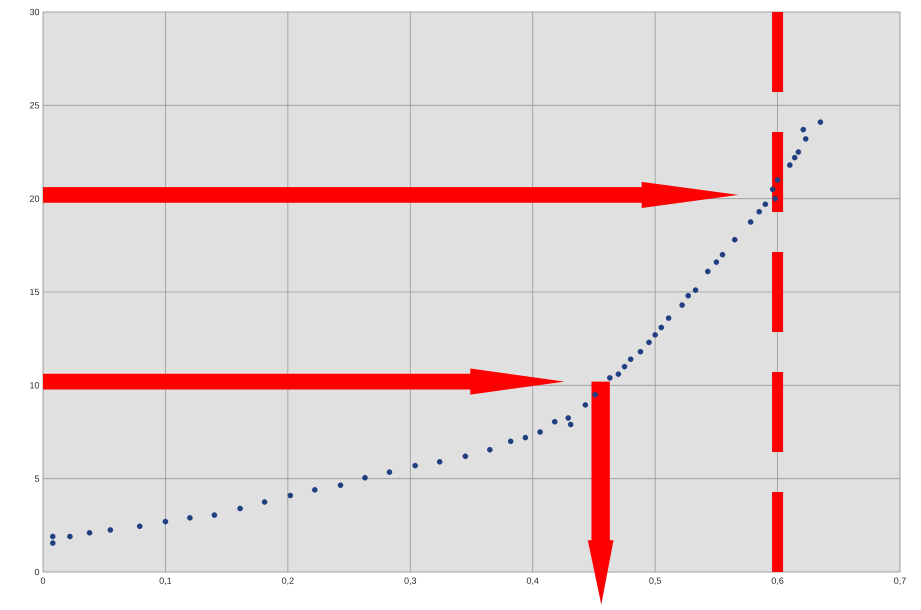 The image size is (921, 610). Describe the element at coordinates (35, 198) in the screenshot. I see `y-tick-label: 20` at that location.